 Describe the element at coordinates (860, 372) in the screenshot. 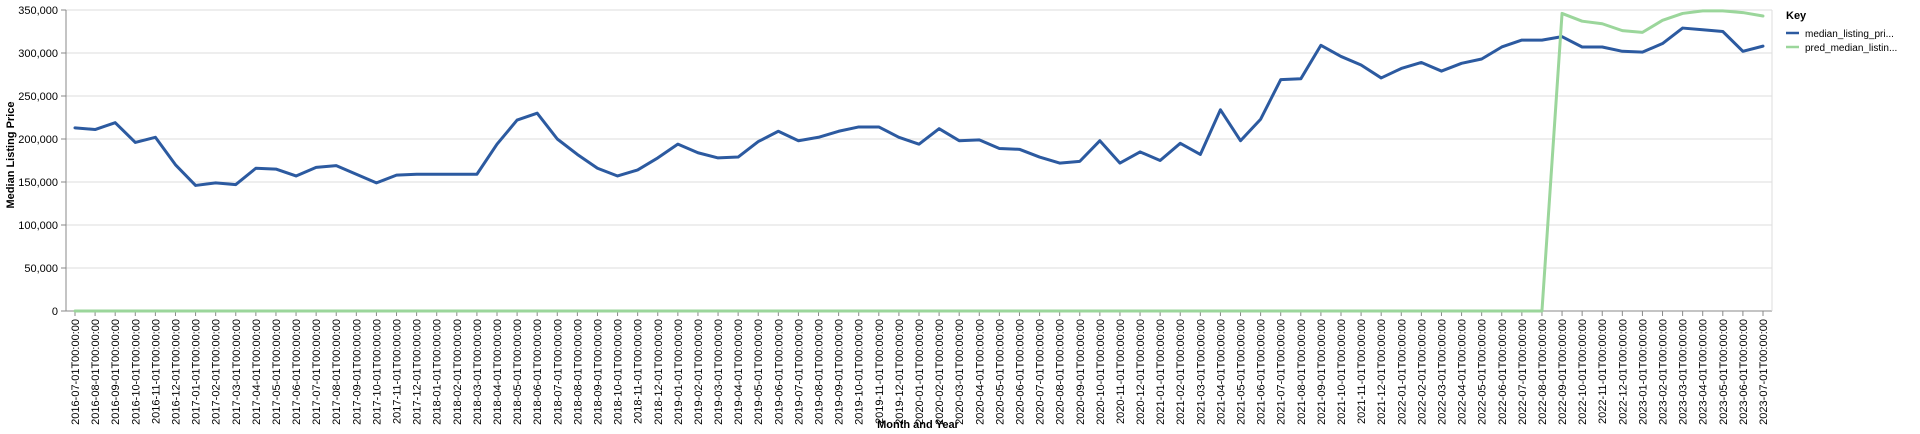

I see `x-tick-label: 2019-10-01T00:00:00` at that location.